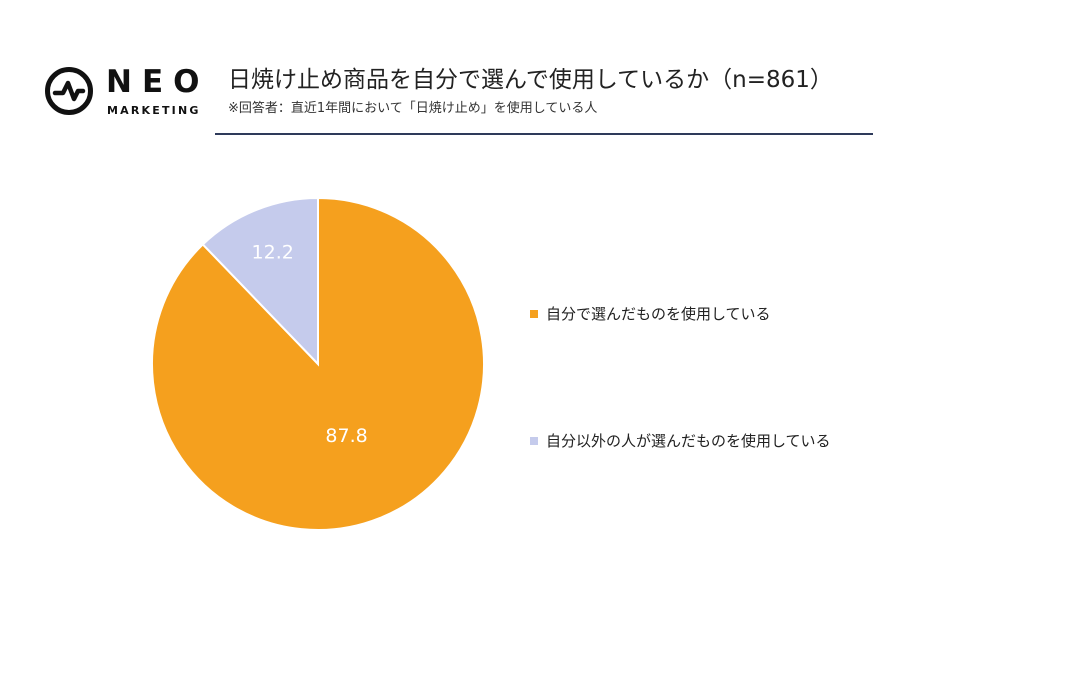  What do you see at coordinates (346, 436) in the screenshot?
I see `pie-data-label: 87.8` at bounding box center [346, 436].